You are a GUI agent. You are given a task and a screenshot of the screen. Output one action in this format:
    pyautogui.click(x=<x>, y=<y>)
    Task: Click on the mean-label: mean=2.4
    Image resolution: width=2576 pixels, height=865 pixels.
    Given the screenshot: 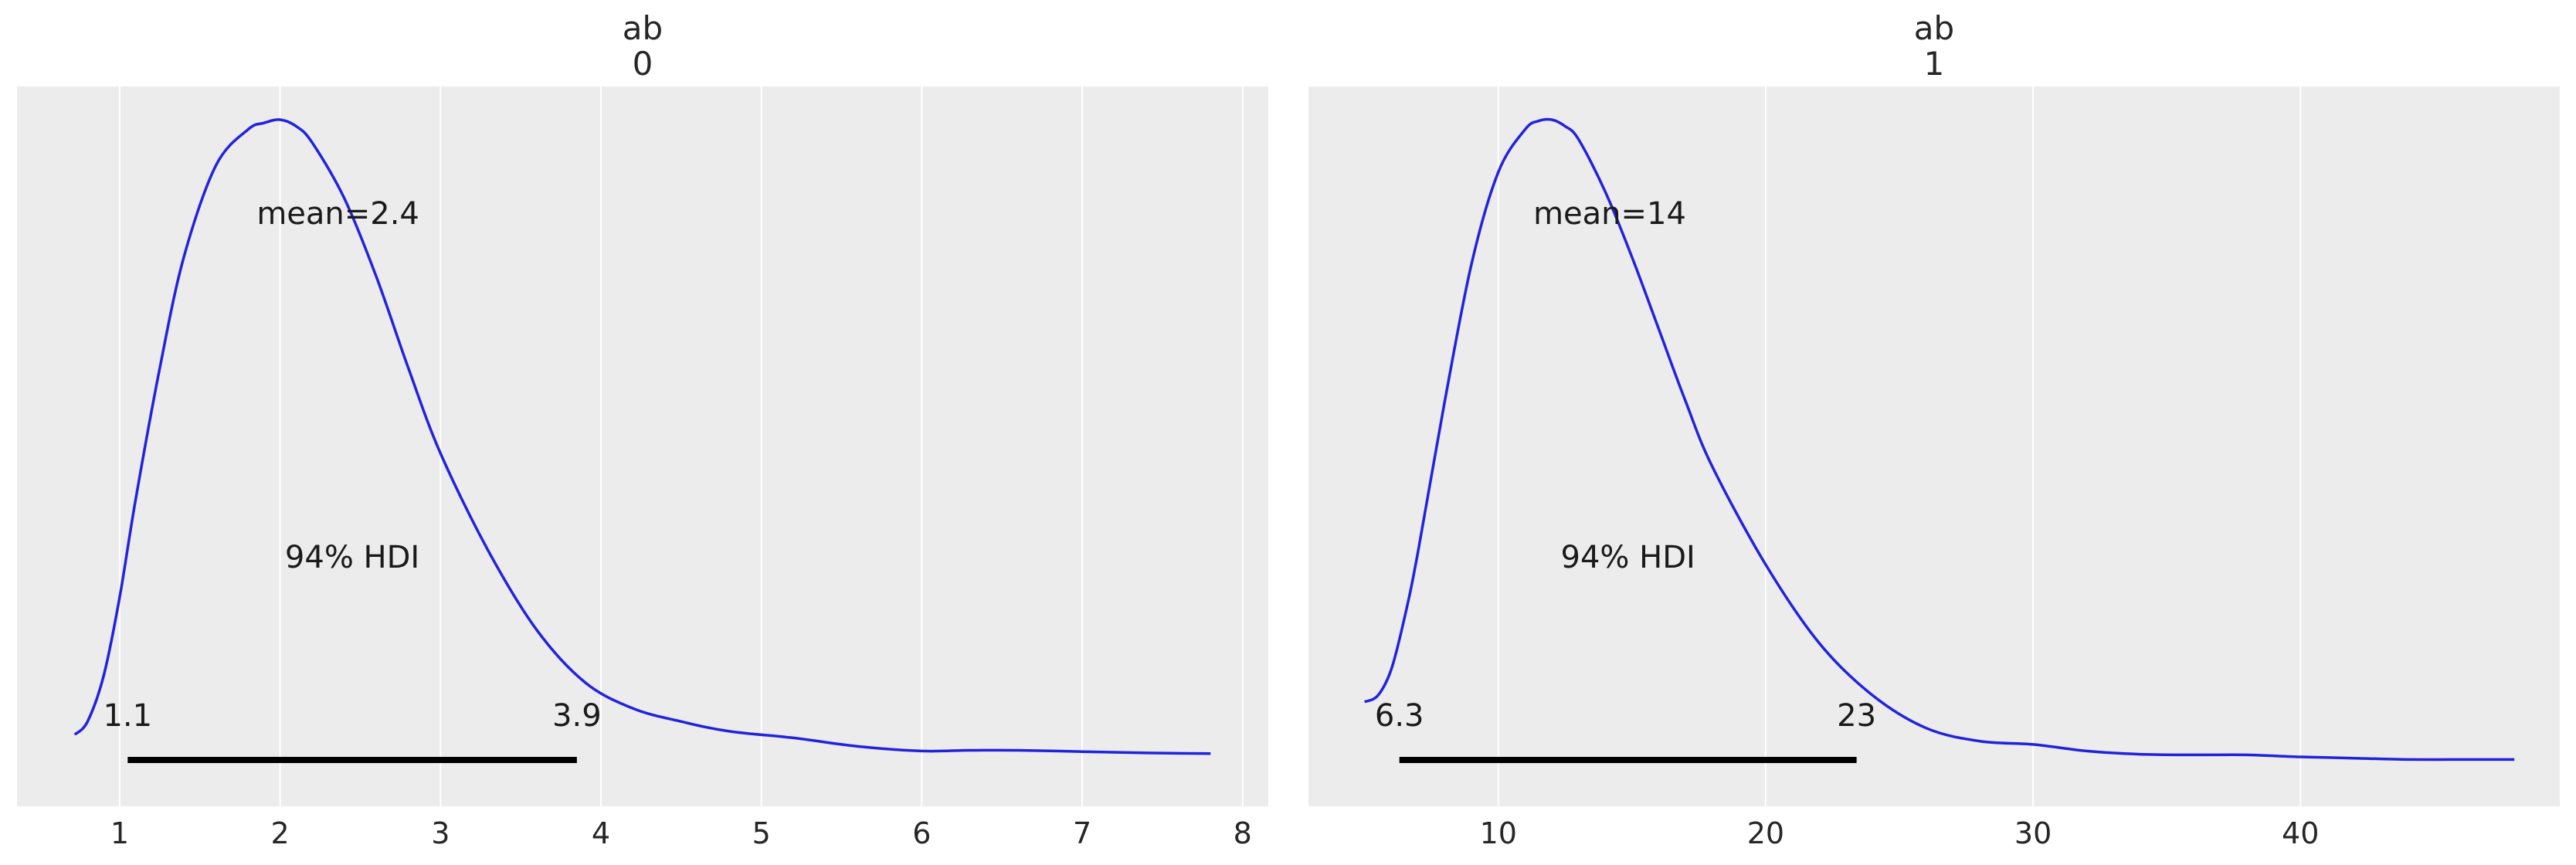 What is the action you would take?
    pyautogui.click(x=338, y=214)
    